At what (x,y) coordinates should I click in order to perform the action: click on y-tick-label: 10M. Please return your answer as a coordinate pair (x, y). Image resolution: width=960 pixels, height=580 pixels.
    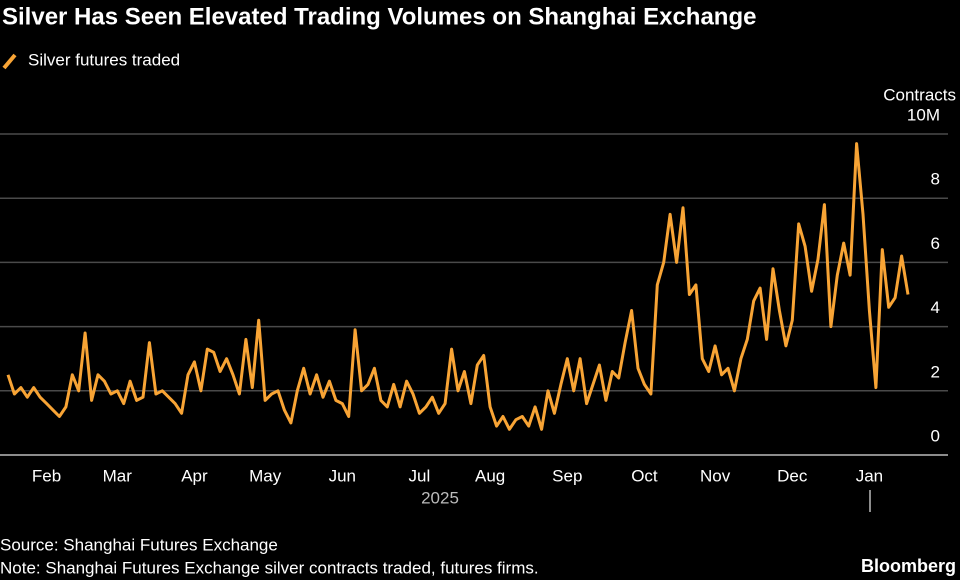
    Looking at the image, I should click on (923, 114).